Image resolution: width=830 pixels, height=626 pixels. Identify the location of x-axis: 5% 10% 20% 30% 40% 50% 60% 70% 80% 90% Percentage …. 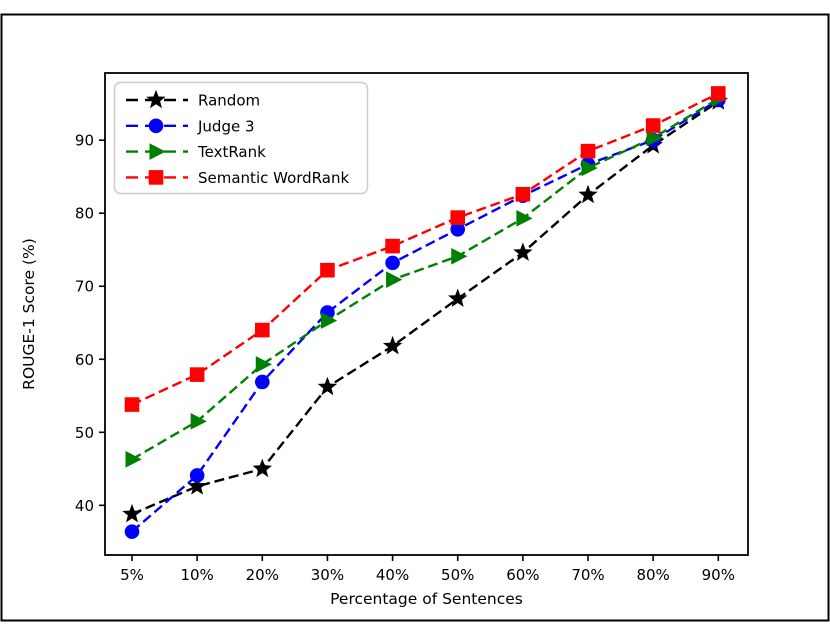
(427, 581).